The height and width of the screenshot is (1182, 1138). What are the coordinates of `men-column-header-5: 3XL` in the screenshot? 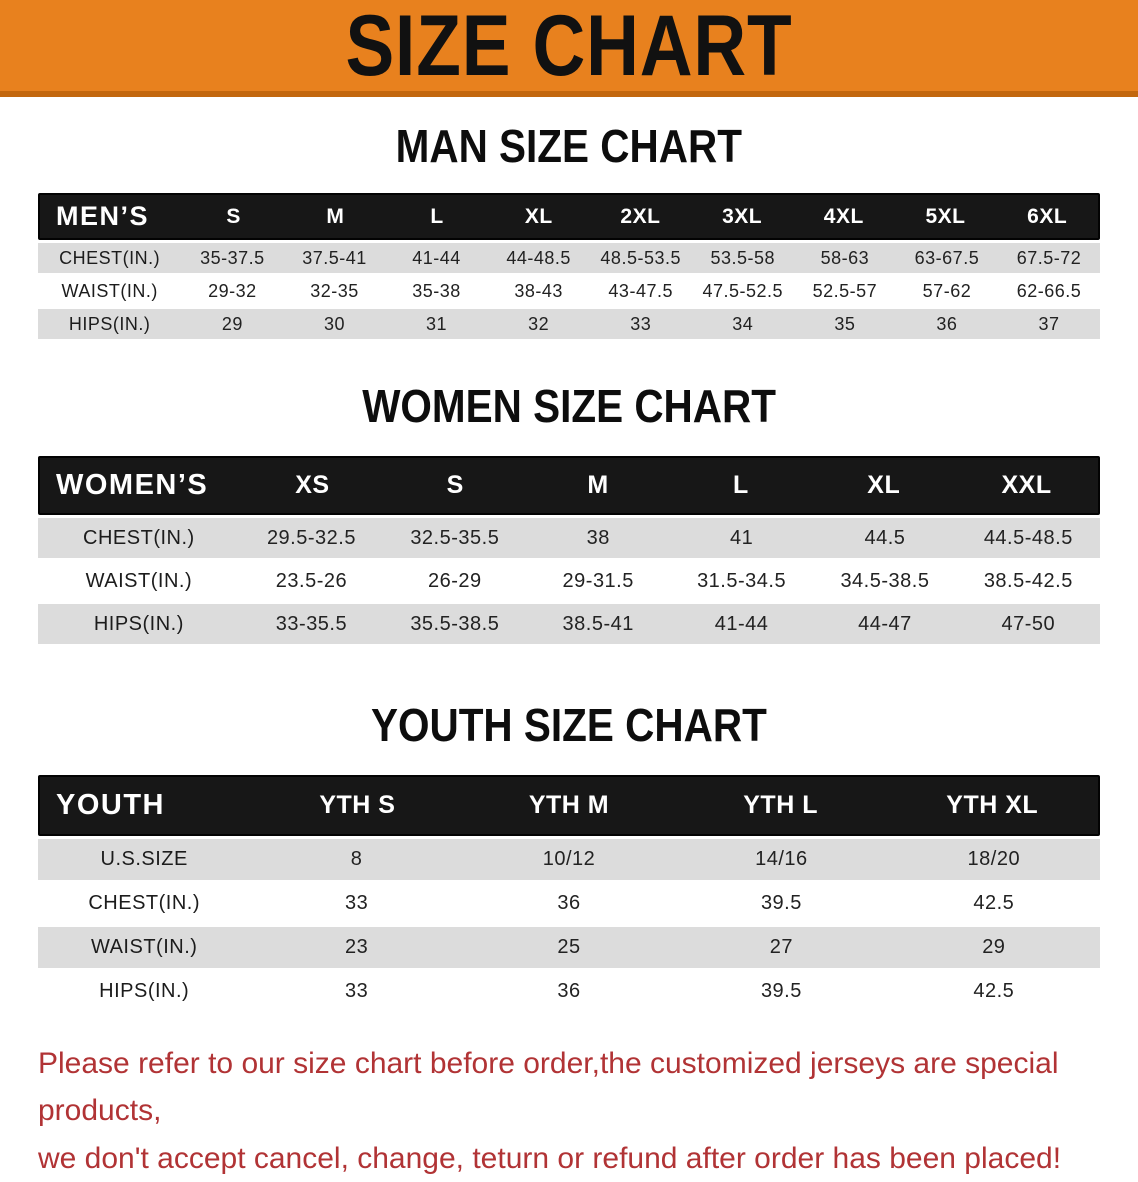 It's located at (742, 216).